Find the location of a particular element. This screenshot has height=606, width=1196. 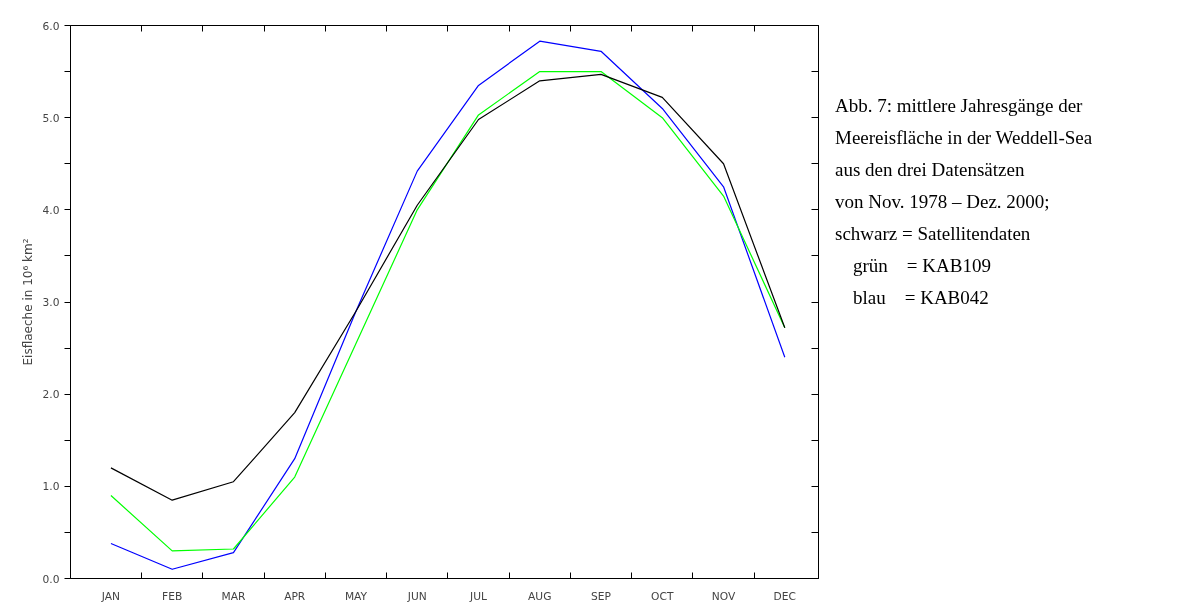

text: von Nov. 1978 – Dez. 2000; is located at coordinates (943, 202).